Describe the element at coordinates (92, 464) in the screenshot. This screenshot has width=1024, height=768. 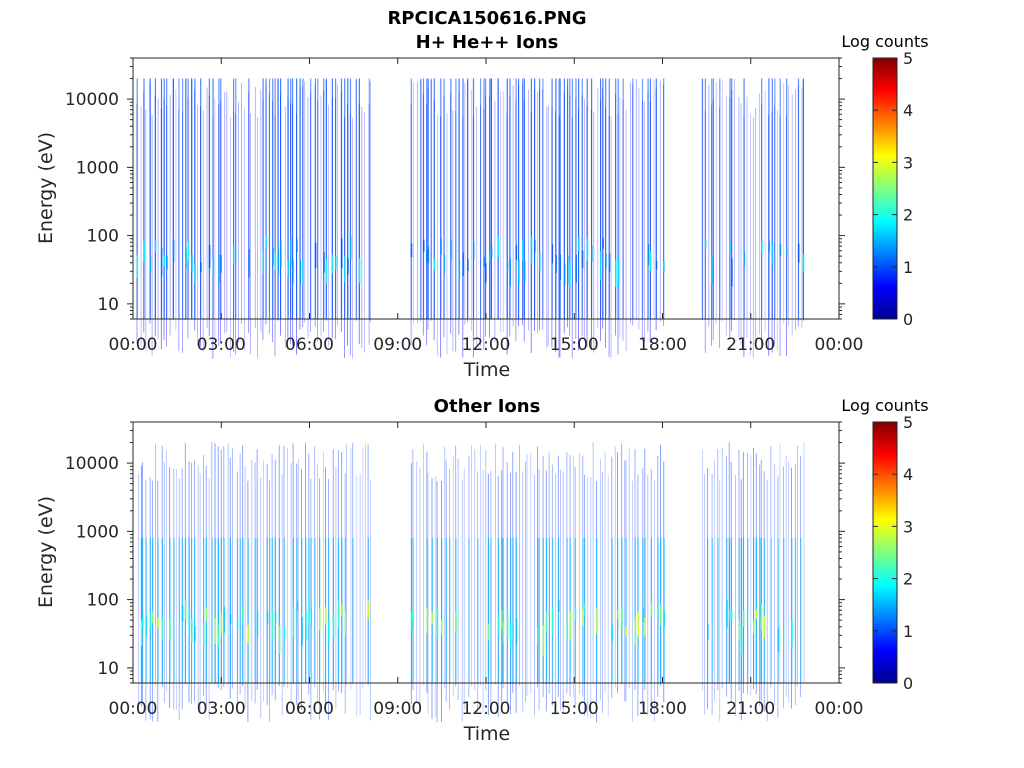
I see `y-tick-label: 10000` at that location.